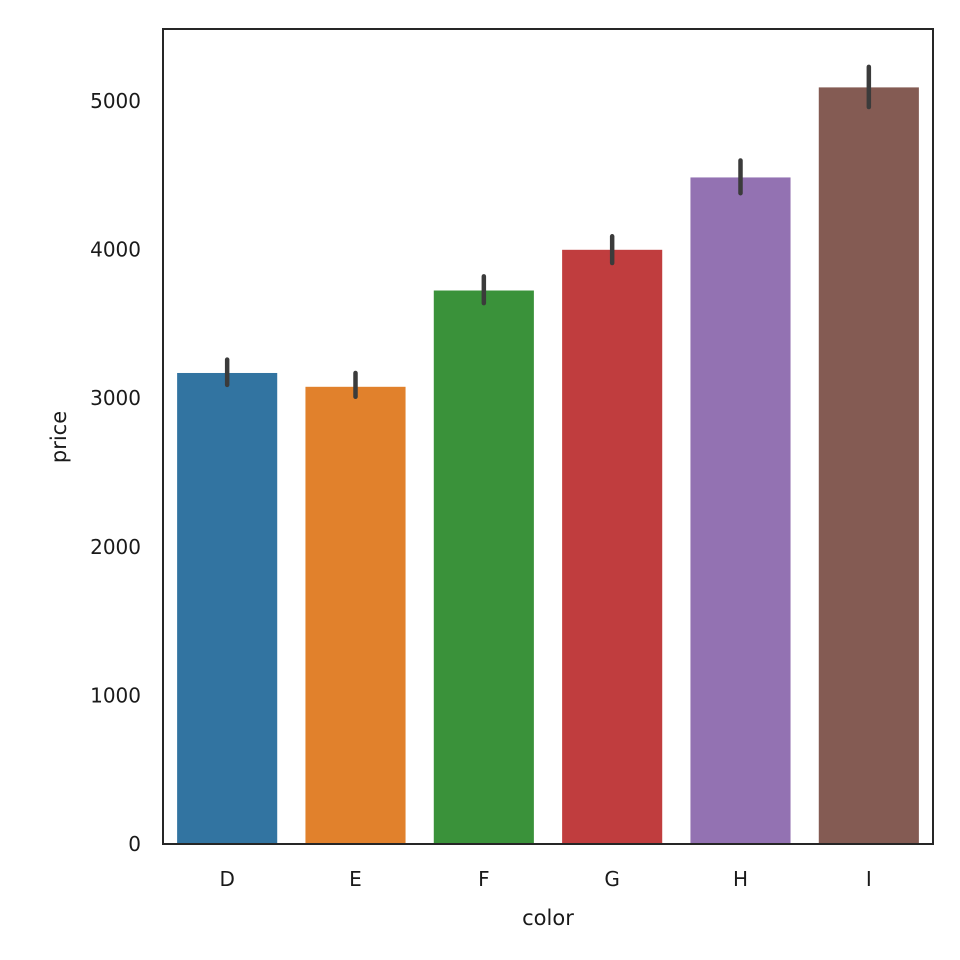  Describe the element at coordinates (740, 879) in the screenshot. I see `x-tick-label-H: H` at that location.